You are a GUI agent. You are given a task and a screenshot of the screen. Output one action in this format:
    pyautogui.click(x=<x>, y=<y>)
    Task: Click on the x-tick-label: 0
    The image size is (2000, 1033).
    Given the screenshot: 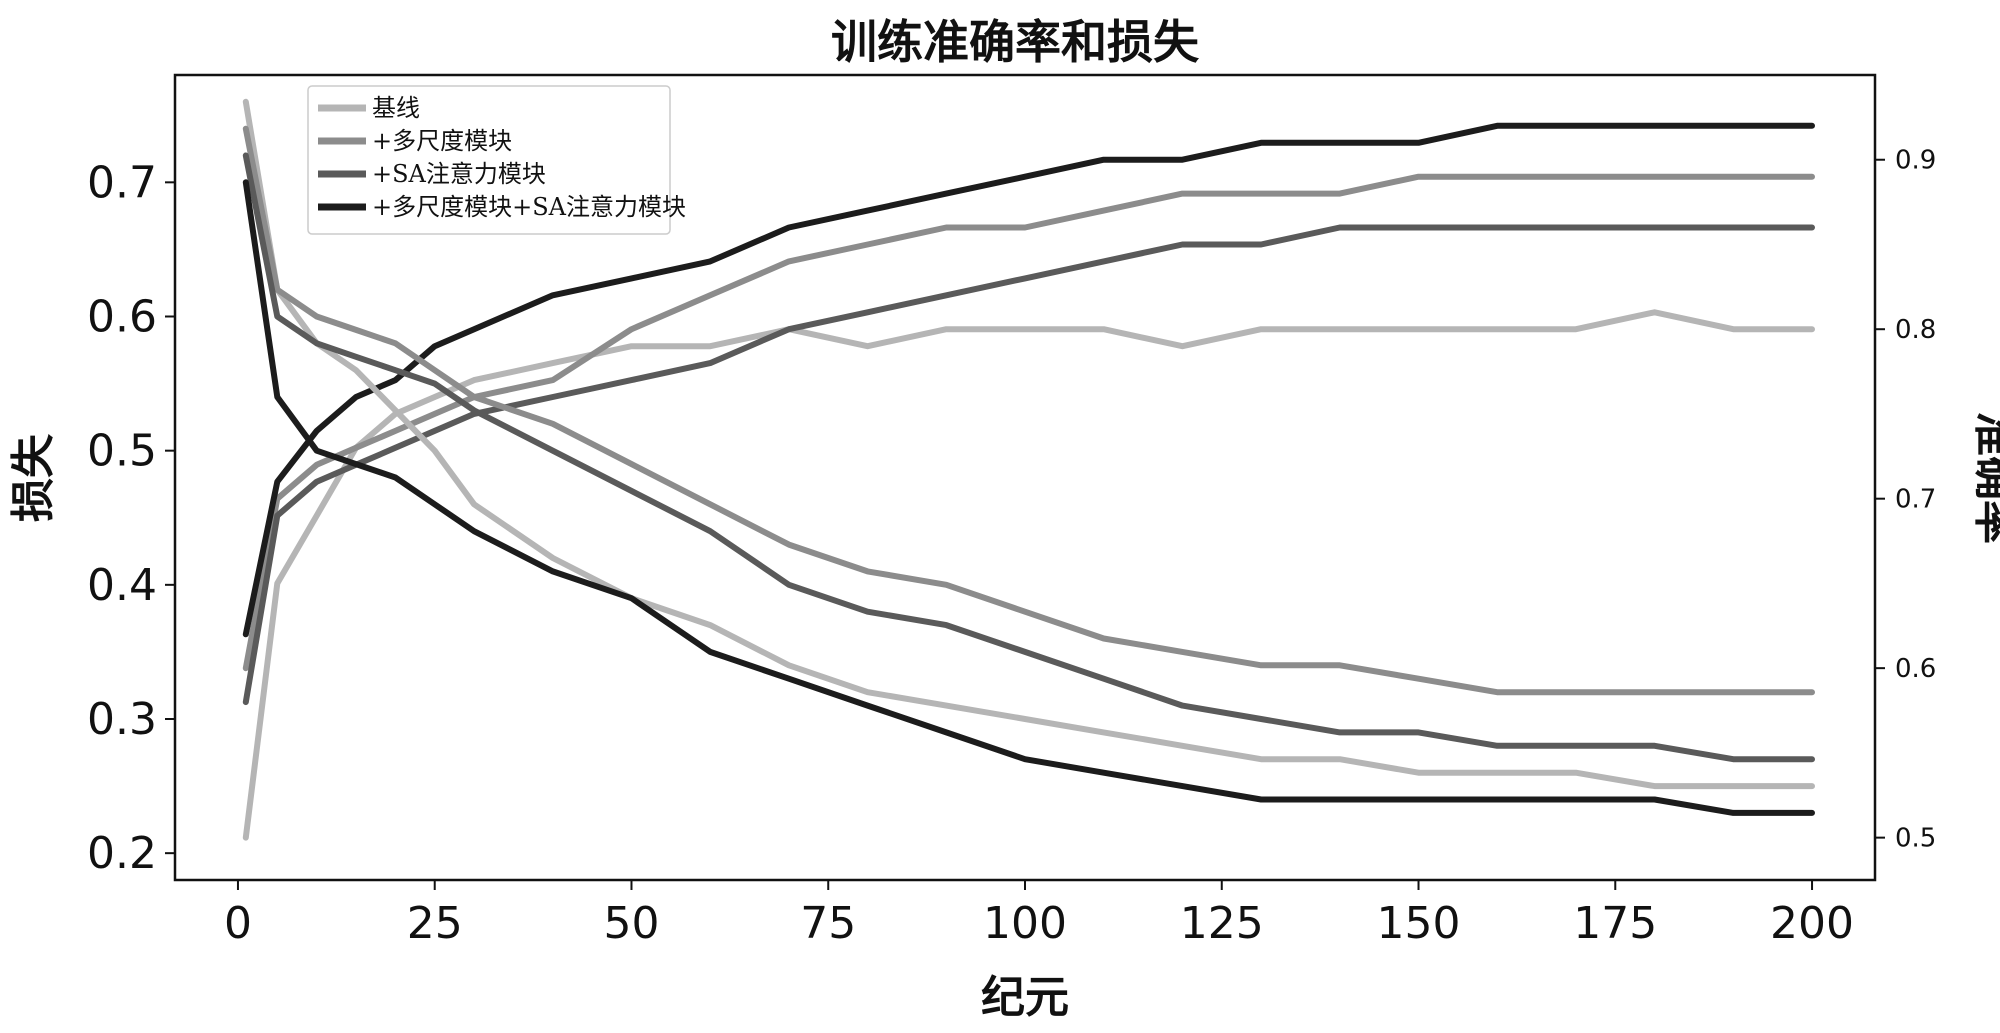 What is the action you would take?
    pyautogui.click(x=238, y=923)
    